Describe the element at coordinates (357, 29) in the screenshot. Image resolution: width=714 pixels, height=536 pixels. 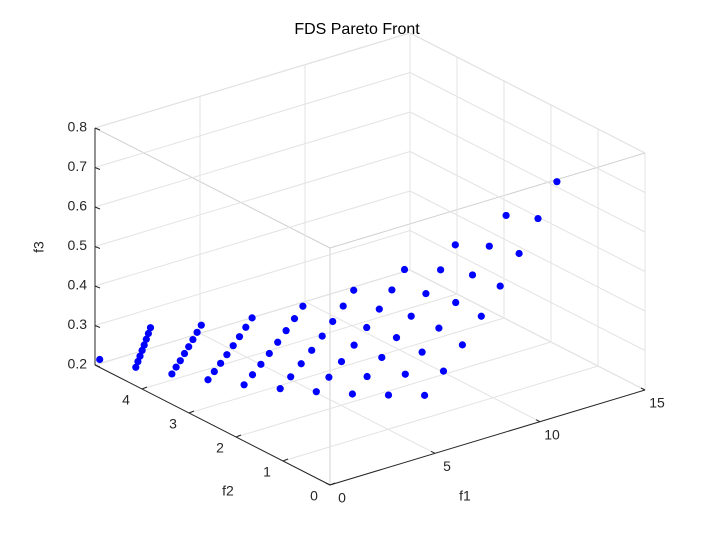
I see `chart-title: FDS Pareto Front` at that location.